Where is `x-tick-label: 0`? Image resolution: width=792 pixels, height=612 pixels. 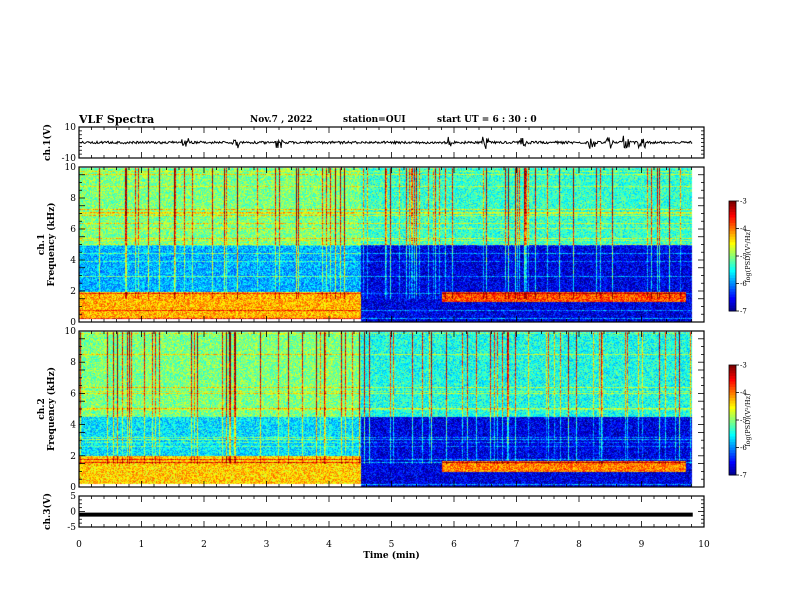
x-tick-label: 0 is located at coordinates (79, 545).